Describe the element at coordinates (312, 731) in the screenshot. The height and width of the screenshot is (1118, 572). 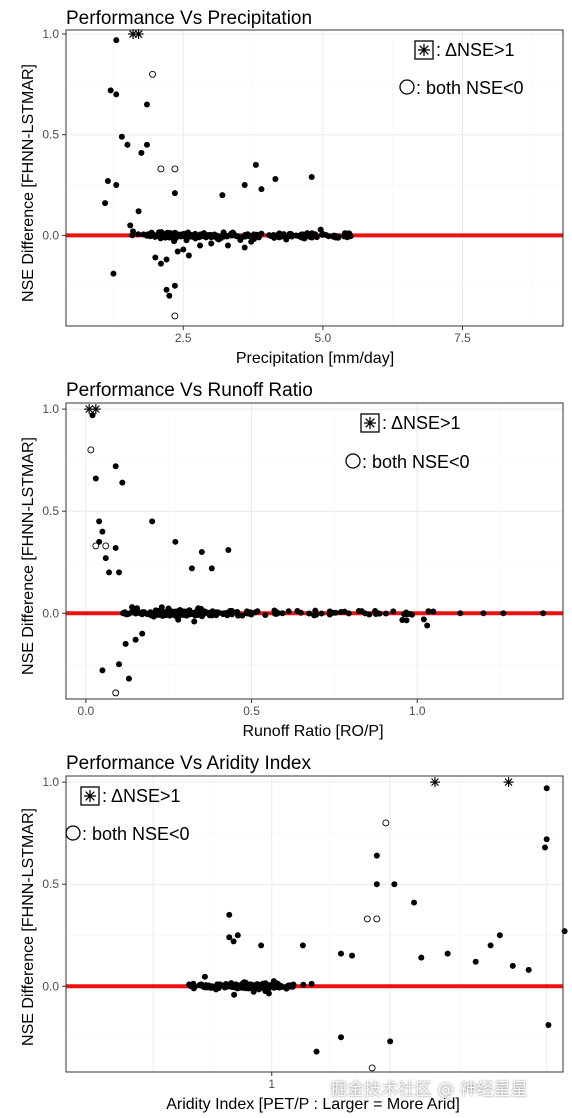
I see `x-axis-title: Runoff Ratio [RO/P]` at that location.